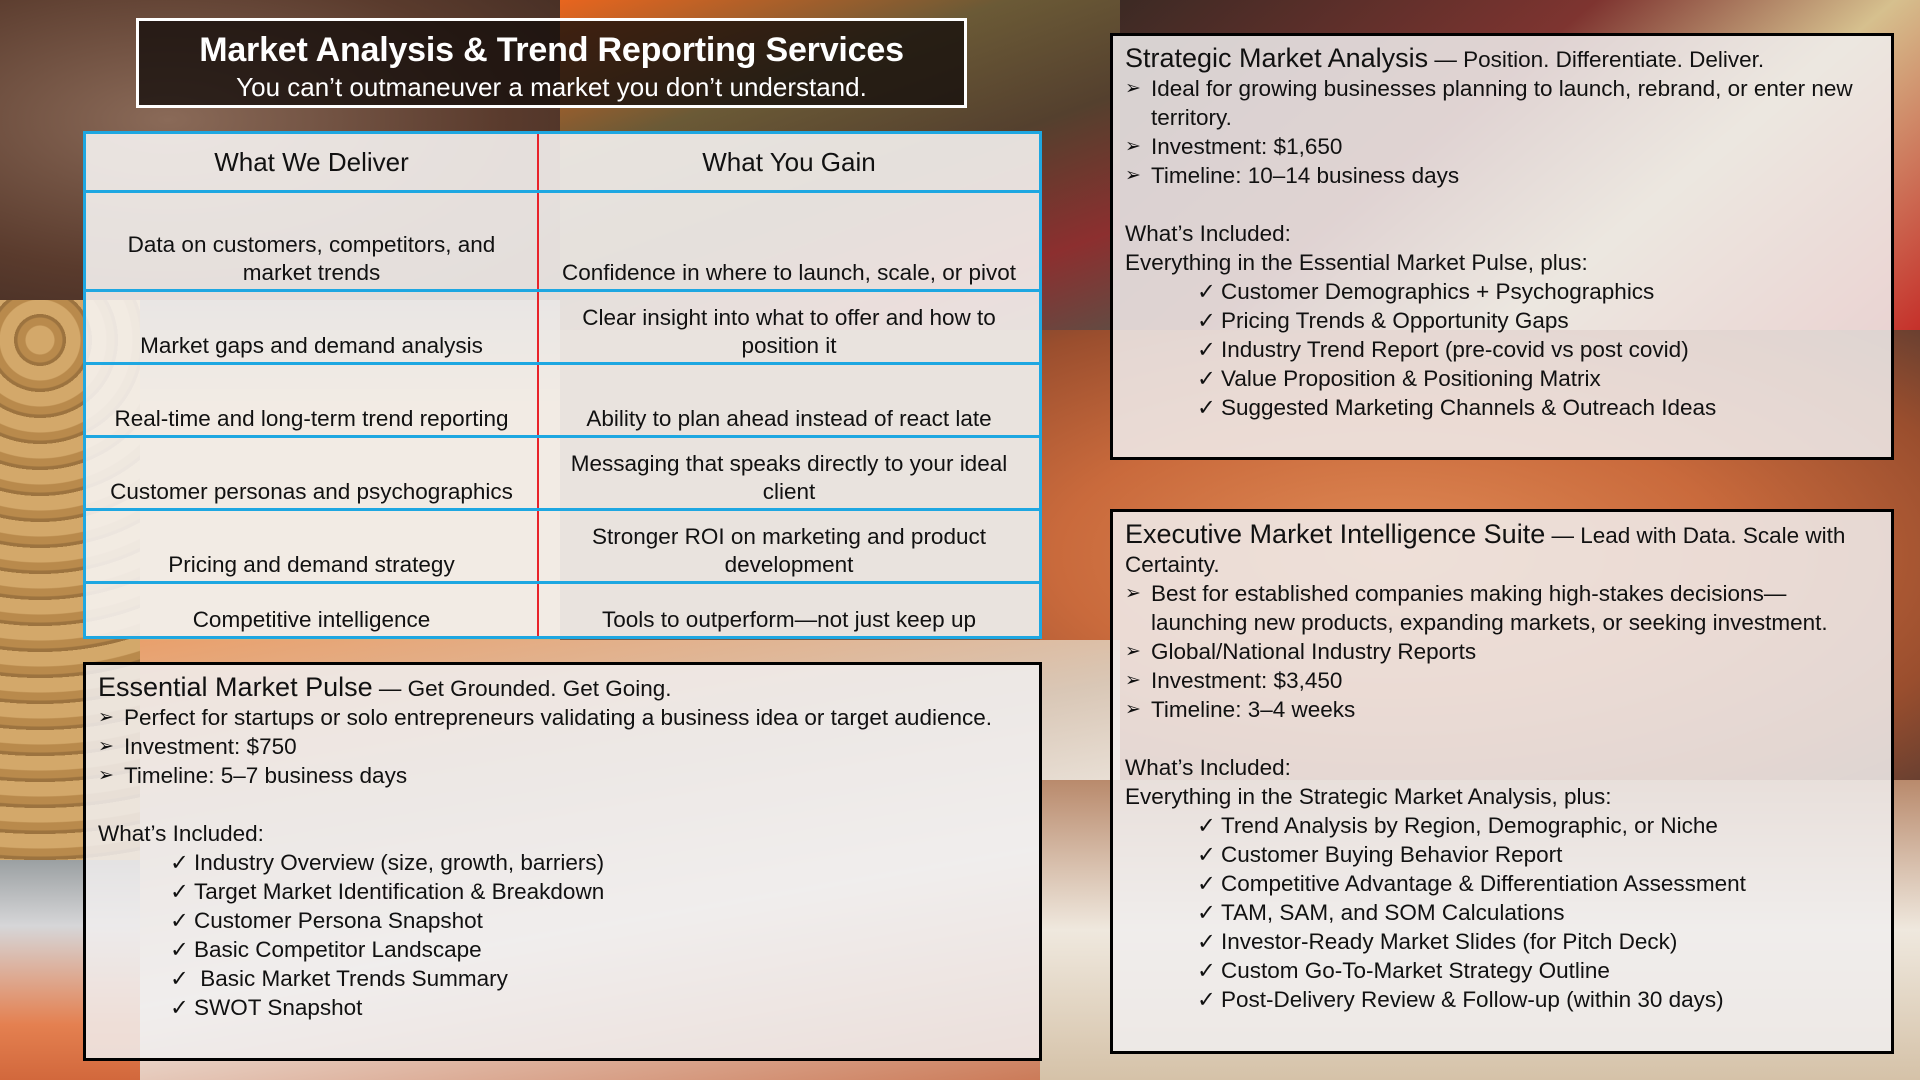 Image resolution: width=1920 pixels, height=1080 pixels. What do you see at coordinates (311, 610) in the screenshot?
I see `deliver-cell: Competitive intelligence` at bounding box center [311, 610].